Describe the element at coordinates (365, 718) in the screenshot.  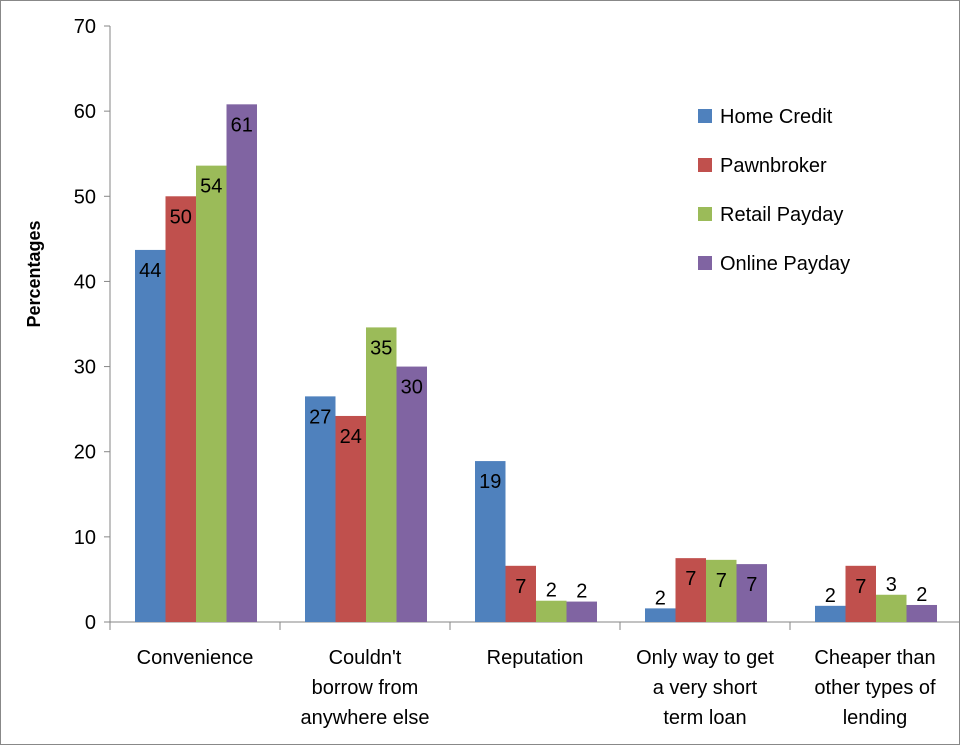
I see `x-category-label-line: anywhere else` at that location.